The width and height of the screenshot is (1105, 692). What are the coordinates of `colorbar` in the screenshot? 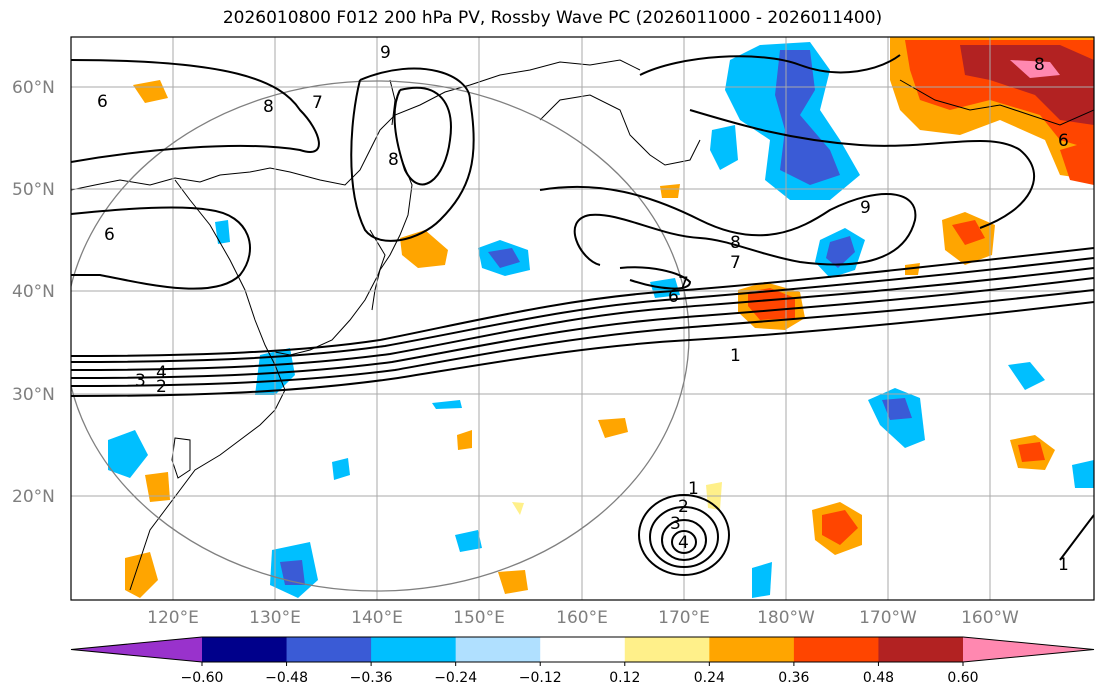 It's located at (582, 649).